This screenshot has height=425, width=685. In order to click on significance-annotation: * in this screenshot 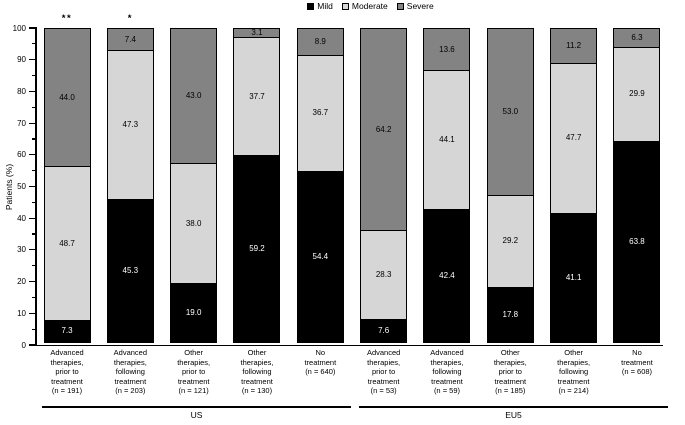, I will do `click(130, 18)`.